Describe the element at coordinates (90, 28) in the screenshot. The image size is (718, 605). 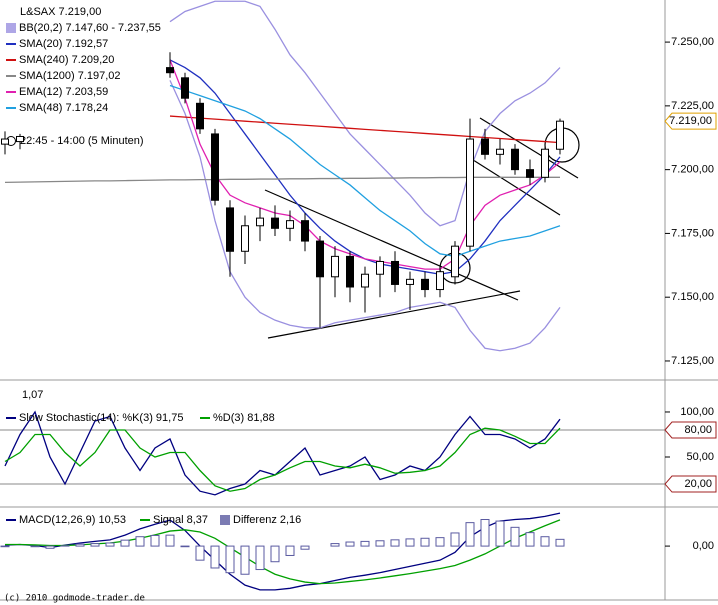
I see `legend-label: BB(20,2) 7.147,60 - 7.237,55` at that location.